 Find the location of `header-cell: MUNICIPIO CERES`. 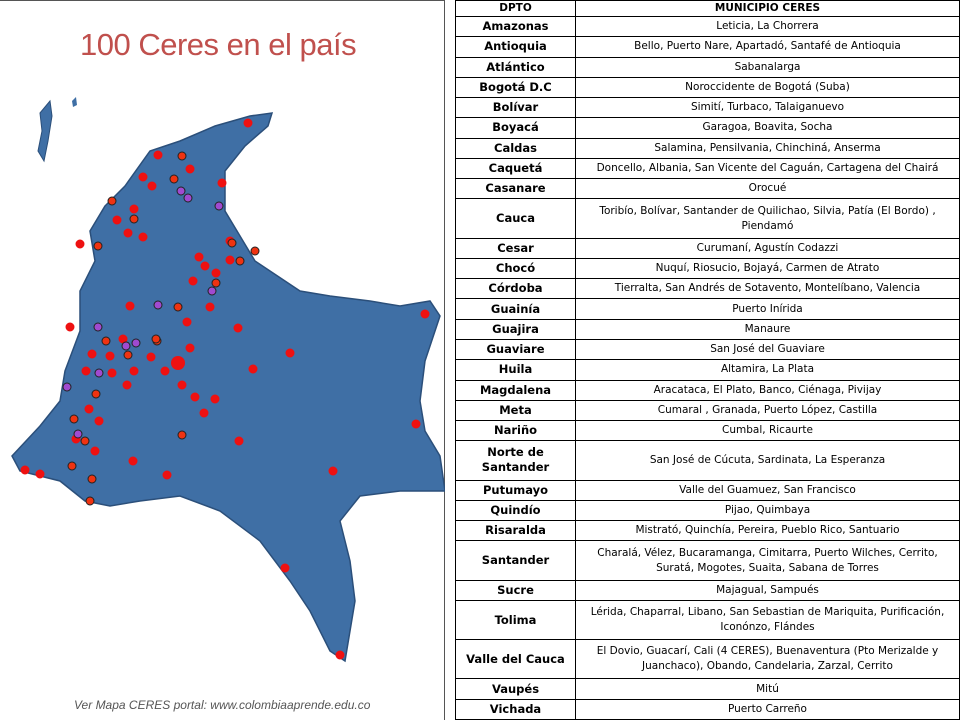

header-cell: MUNICIPIO CERES is located at coordinates (767, 8).